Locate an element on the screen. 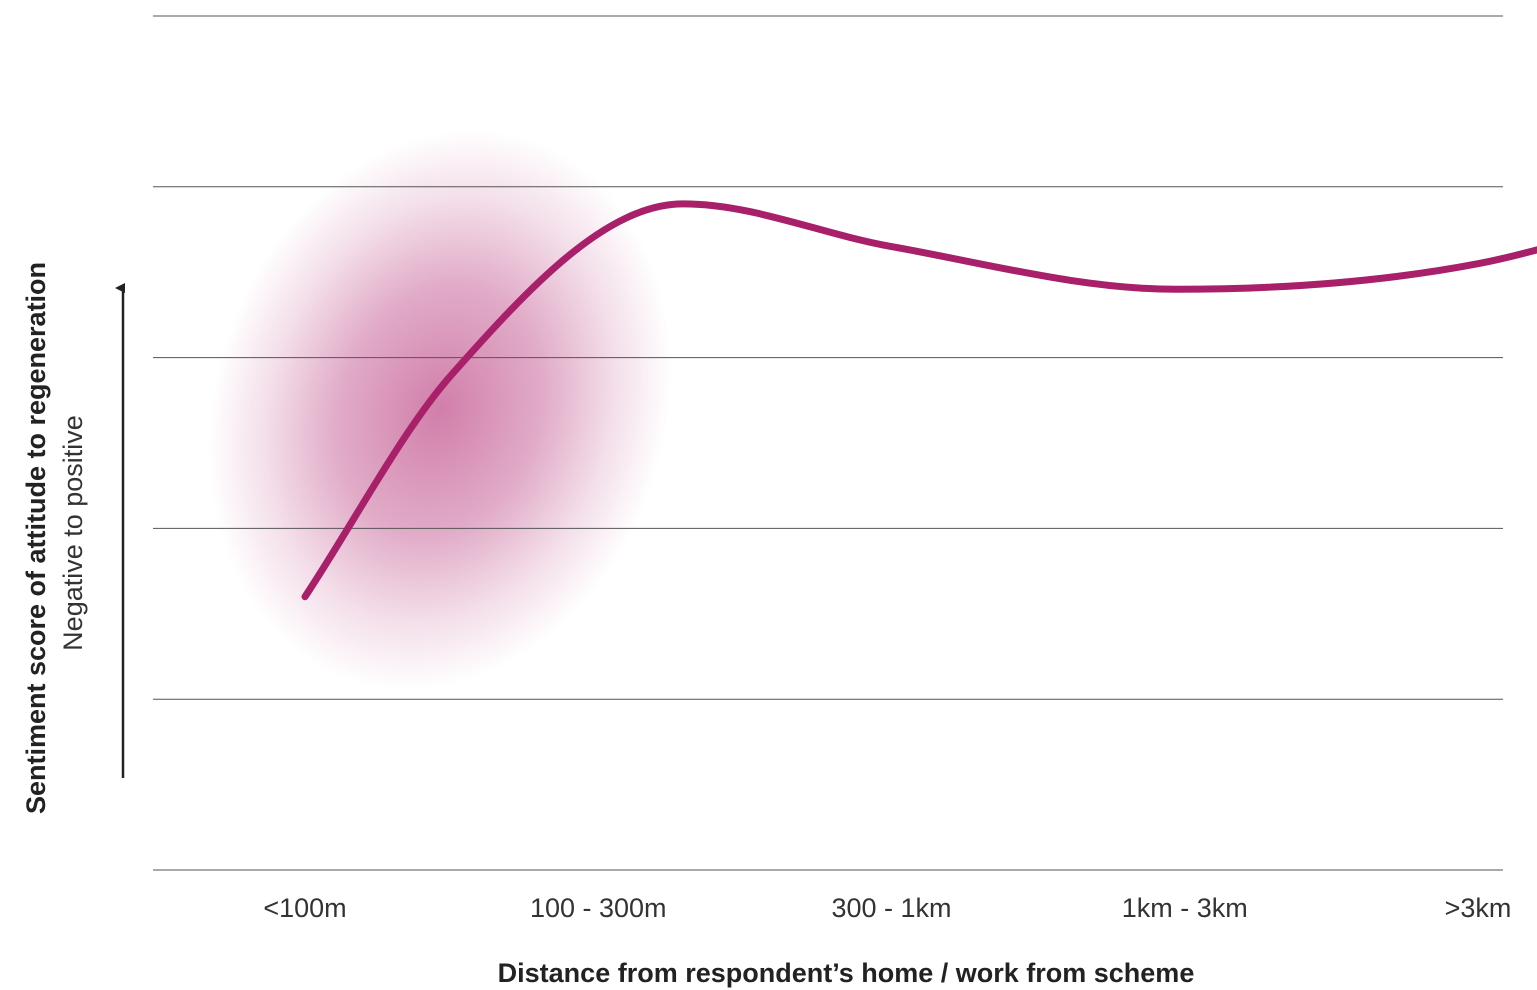 The height and width of the screenshot is (990, 1537). x-tick-label: >3km is located at coordinates (1478, 908).